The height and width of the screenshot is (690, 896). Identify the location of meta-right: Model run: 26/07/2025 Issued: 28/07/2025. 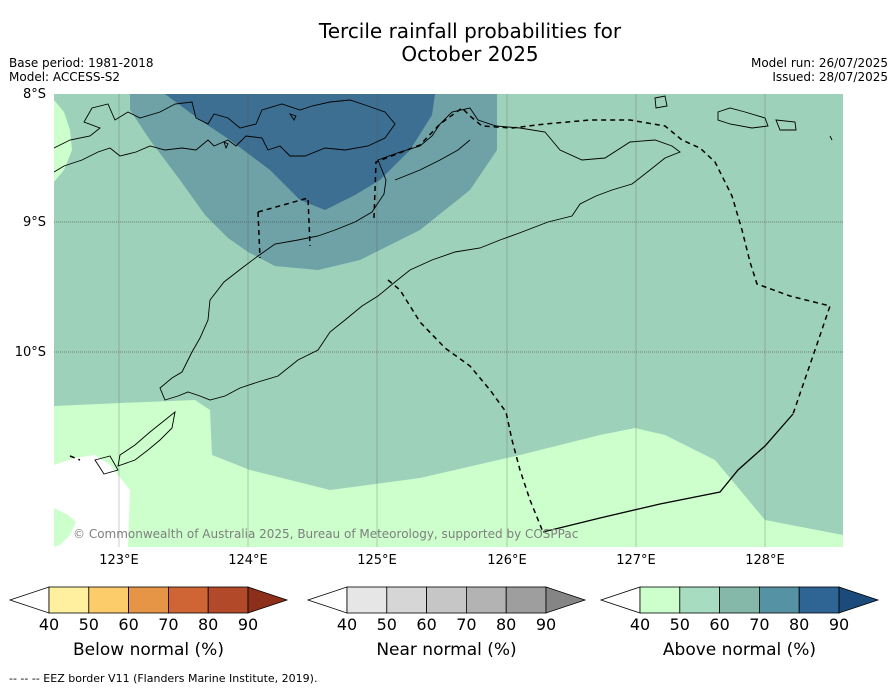
(819, 70).